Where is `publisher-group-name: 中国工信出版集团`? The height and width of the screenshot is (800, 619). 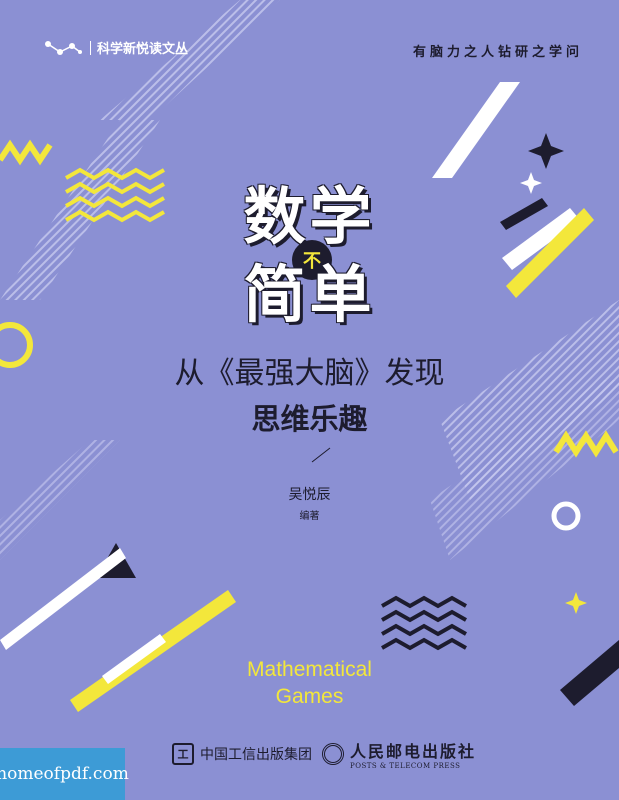
publisher-group-name: 中国工信出版集团 is located at coordinates (256, 755).